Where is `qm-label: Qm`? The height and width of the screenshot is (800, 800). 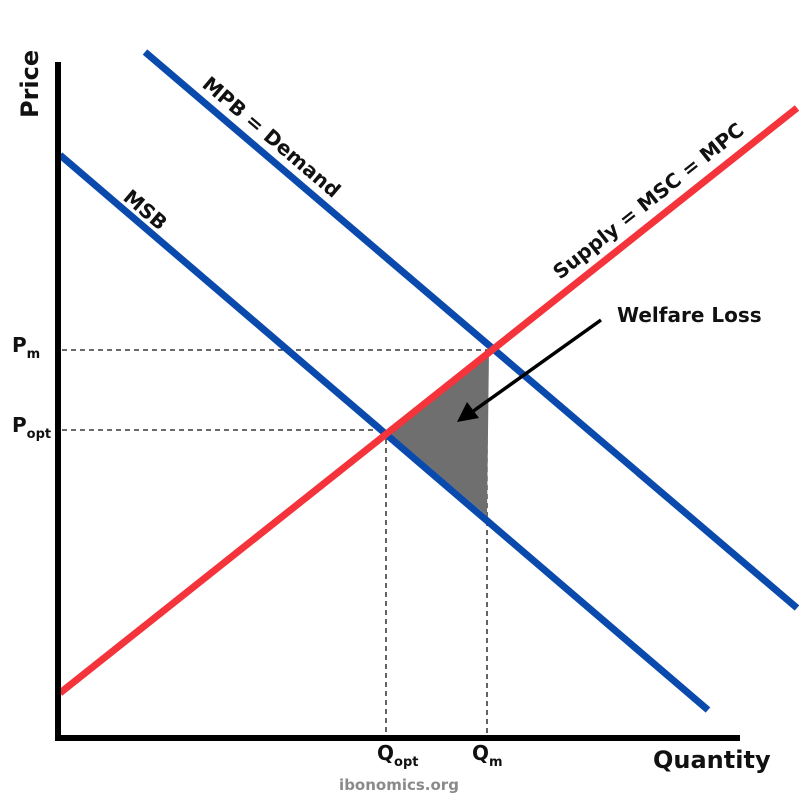 qm-label: Qm is located at coordinates (487, 755).